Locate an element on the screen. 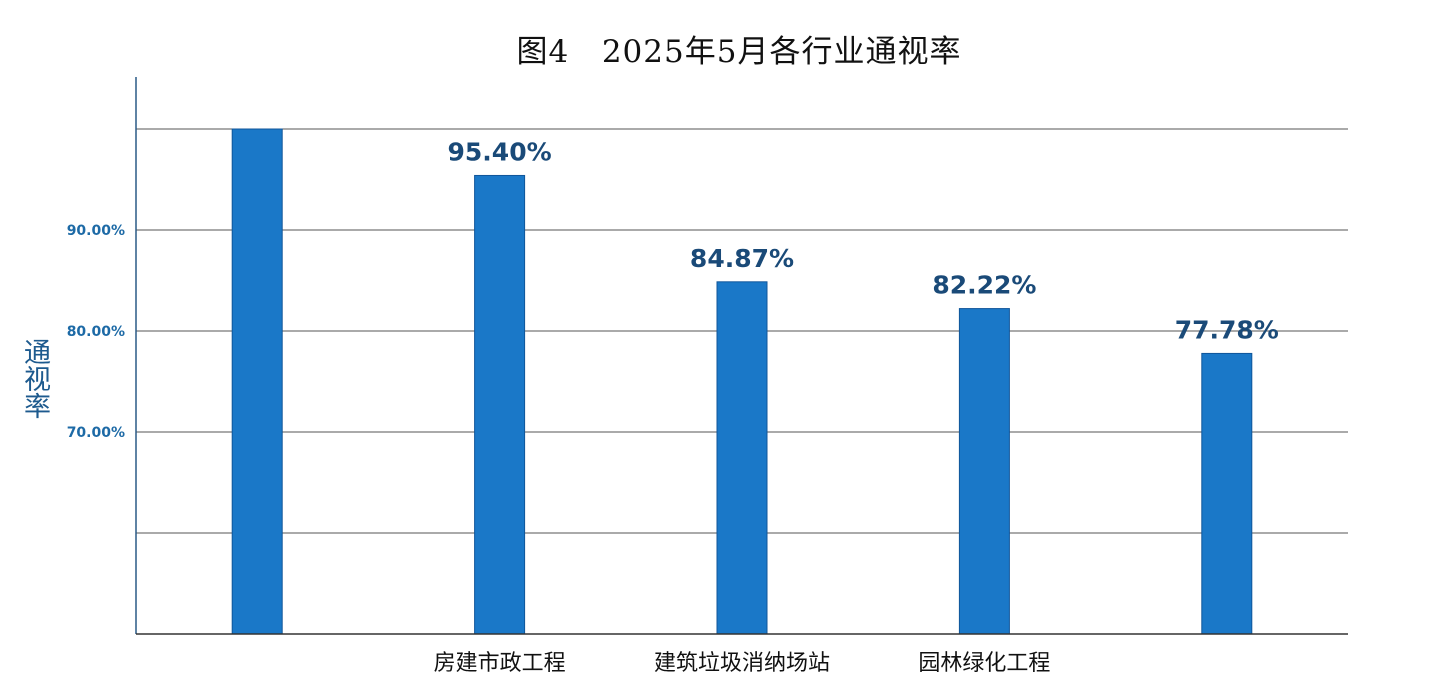 This screenshot has width=1430, height=700. category-labels: 房建市政工程 建筑垃圾消纳场站 园林绿化工程 is located at coordinates (742, 663).